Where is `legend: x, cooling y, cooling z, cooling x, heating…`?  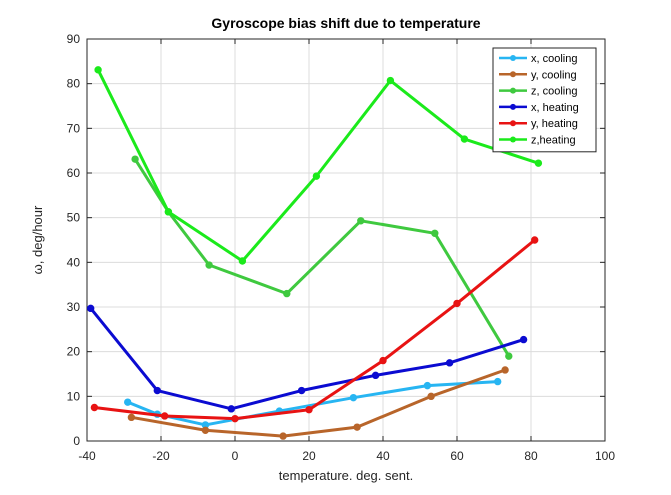
legend: x, cooling y, cooling z, cooling x, heating… is located at coordinates (544, 100).